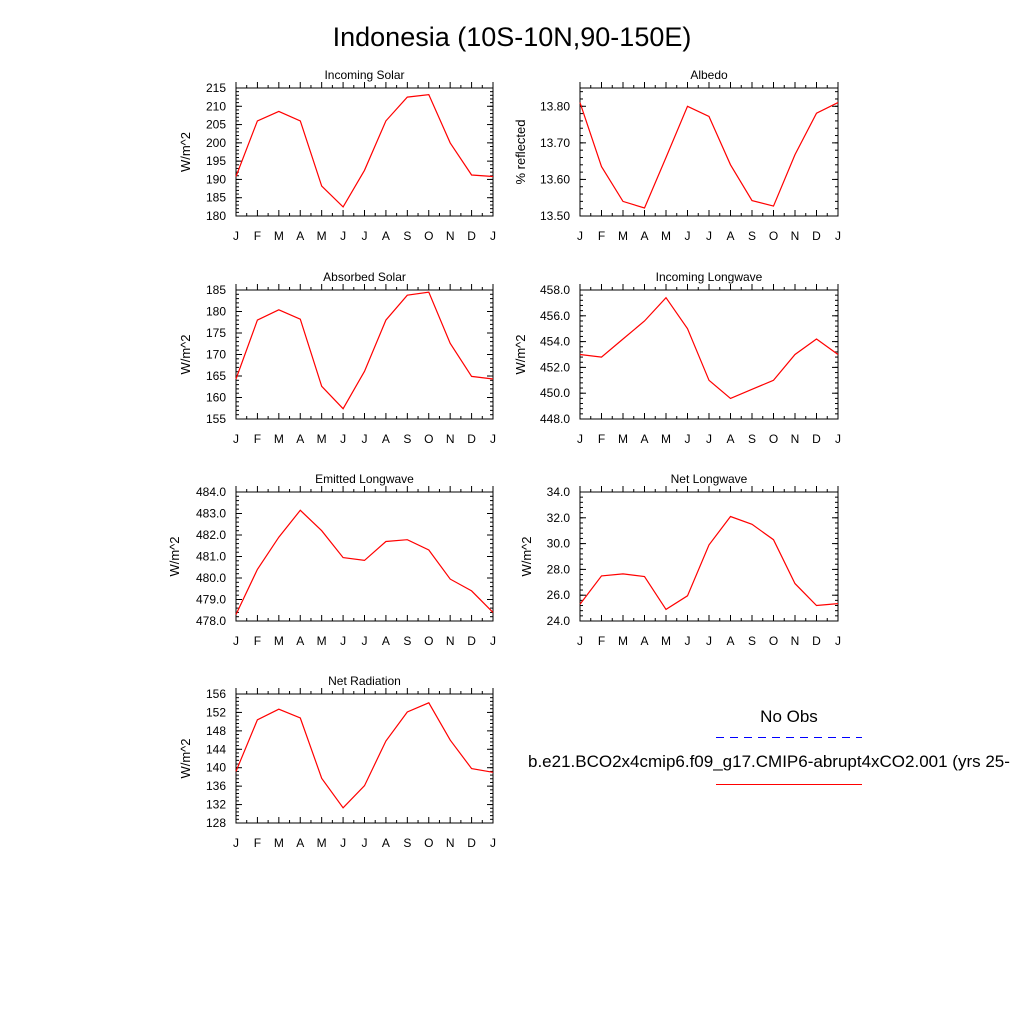 The height and width of the screenshot is (1029, 1024). Describe the element at coordinates (216, 106) in the screenshot. I see `y-tick-label: 210` at that location.